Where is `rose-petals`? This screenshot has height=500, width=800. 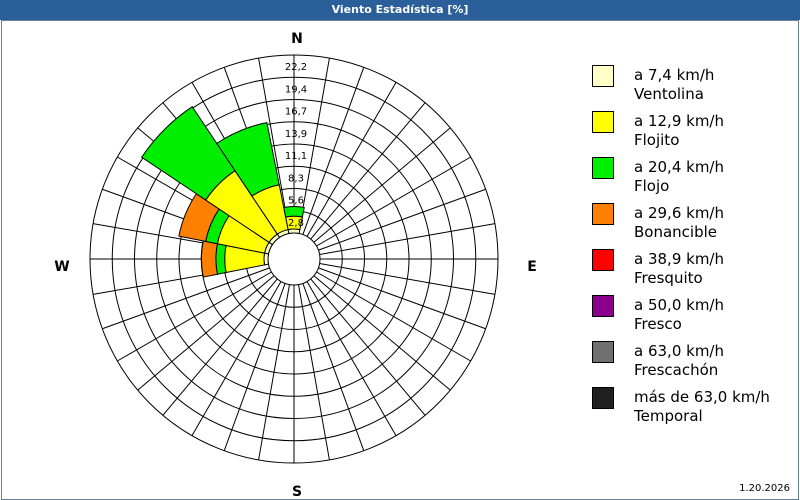 rose-petals is located at coordinates (223, 192).